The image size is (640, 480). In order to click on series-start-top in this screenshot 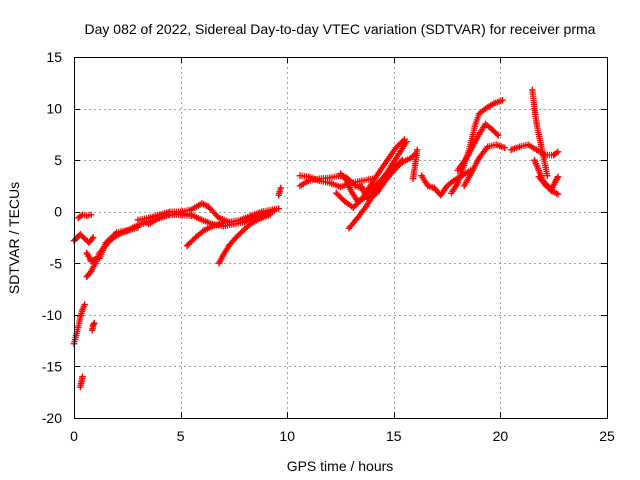, I will do `click(85, 216)`.